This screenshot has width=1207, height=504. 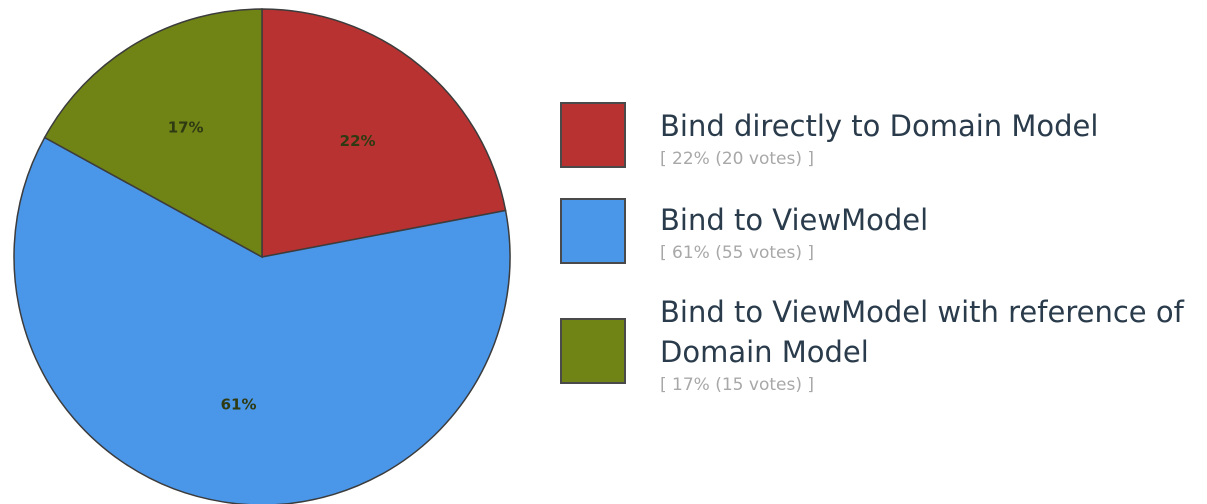 I want to click on legend-detail-viewmodel: [ 61% (55 votes) ], so click(x=737, y=253).